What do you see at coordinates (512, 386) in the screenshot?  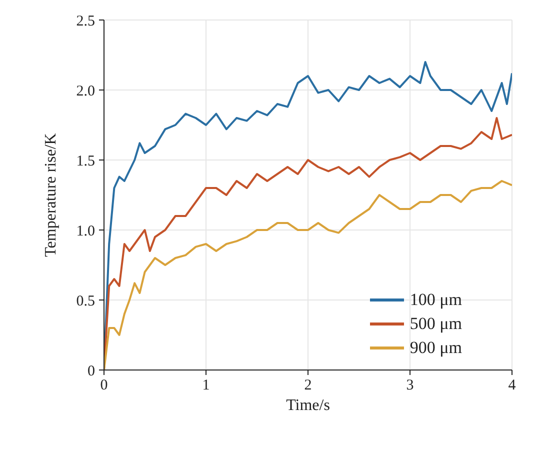 I see `x-tick-label: 4` at bounding box center [512, 386].